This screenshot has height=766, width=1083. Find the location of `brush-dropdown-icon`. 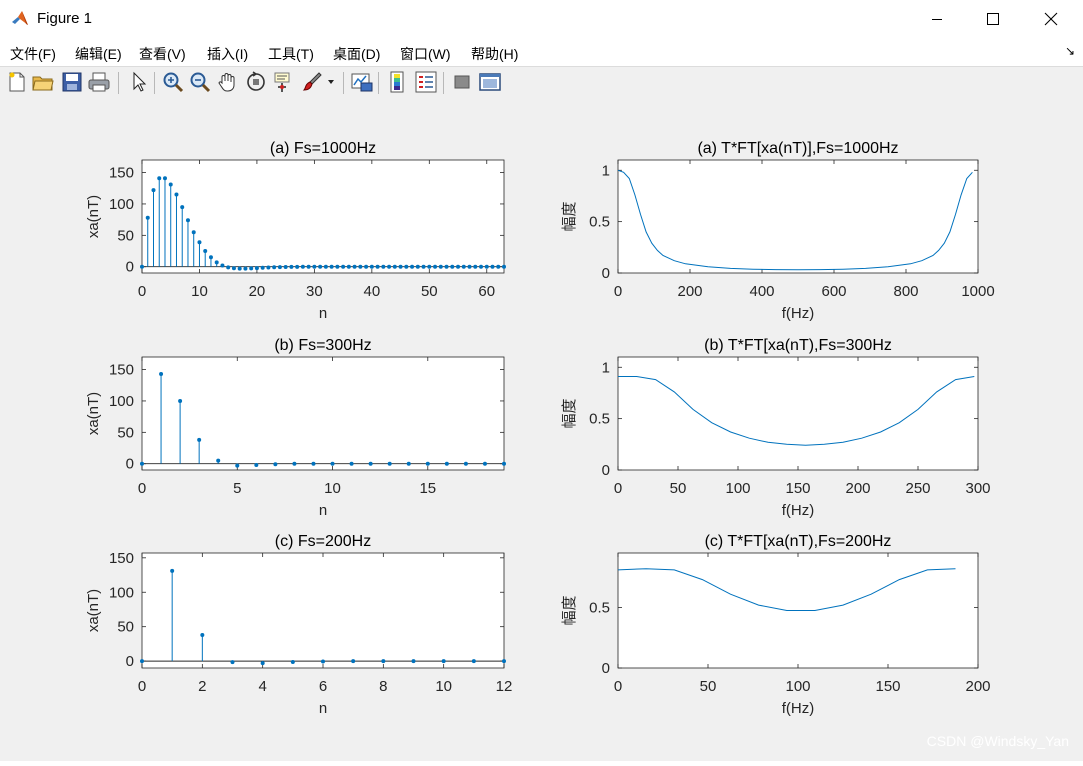

brush-dropdown-icon is located at coordinates (331, 82).